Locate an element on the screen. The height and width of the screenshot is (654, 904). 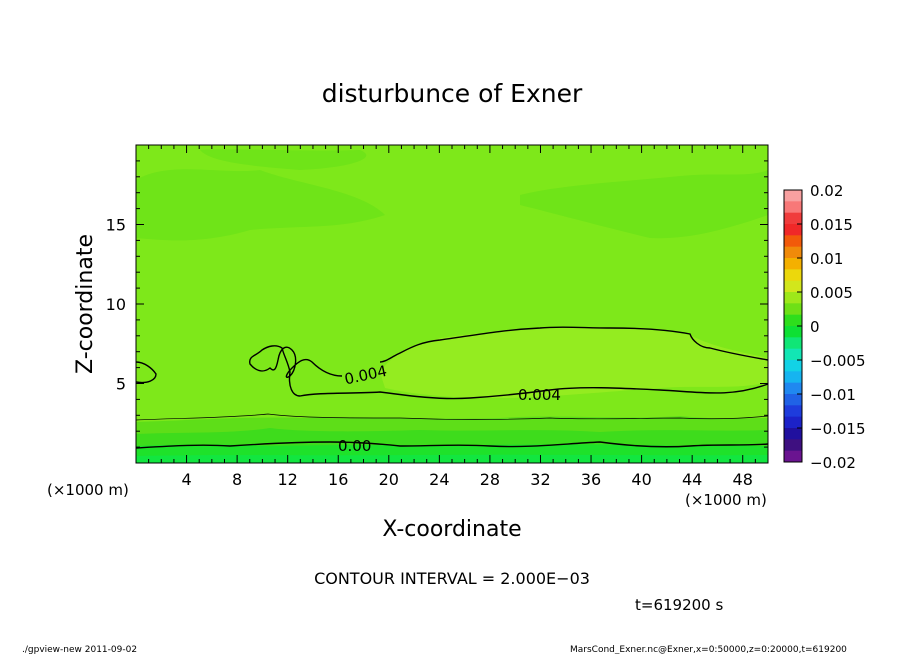
colorbar-label: 0.005 is located at coordinates (831, 293).